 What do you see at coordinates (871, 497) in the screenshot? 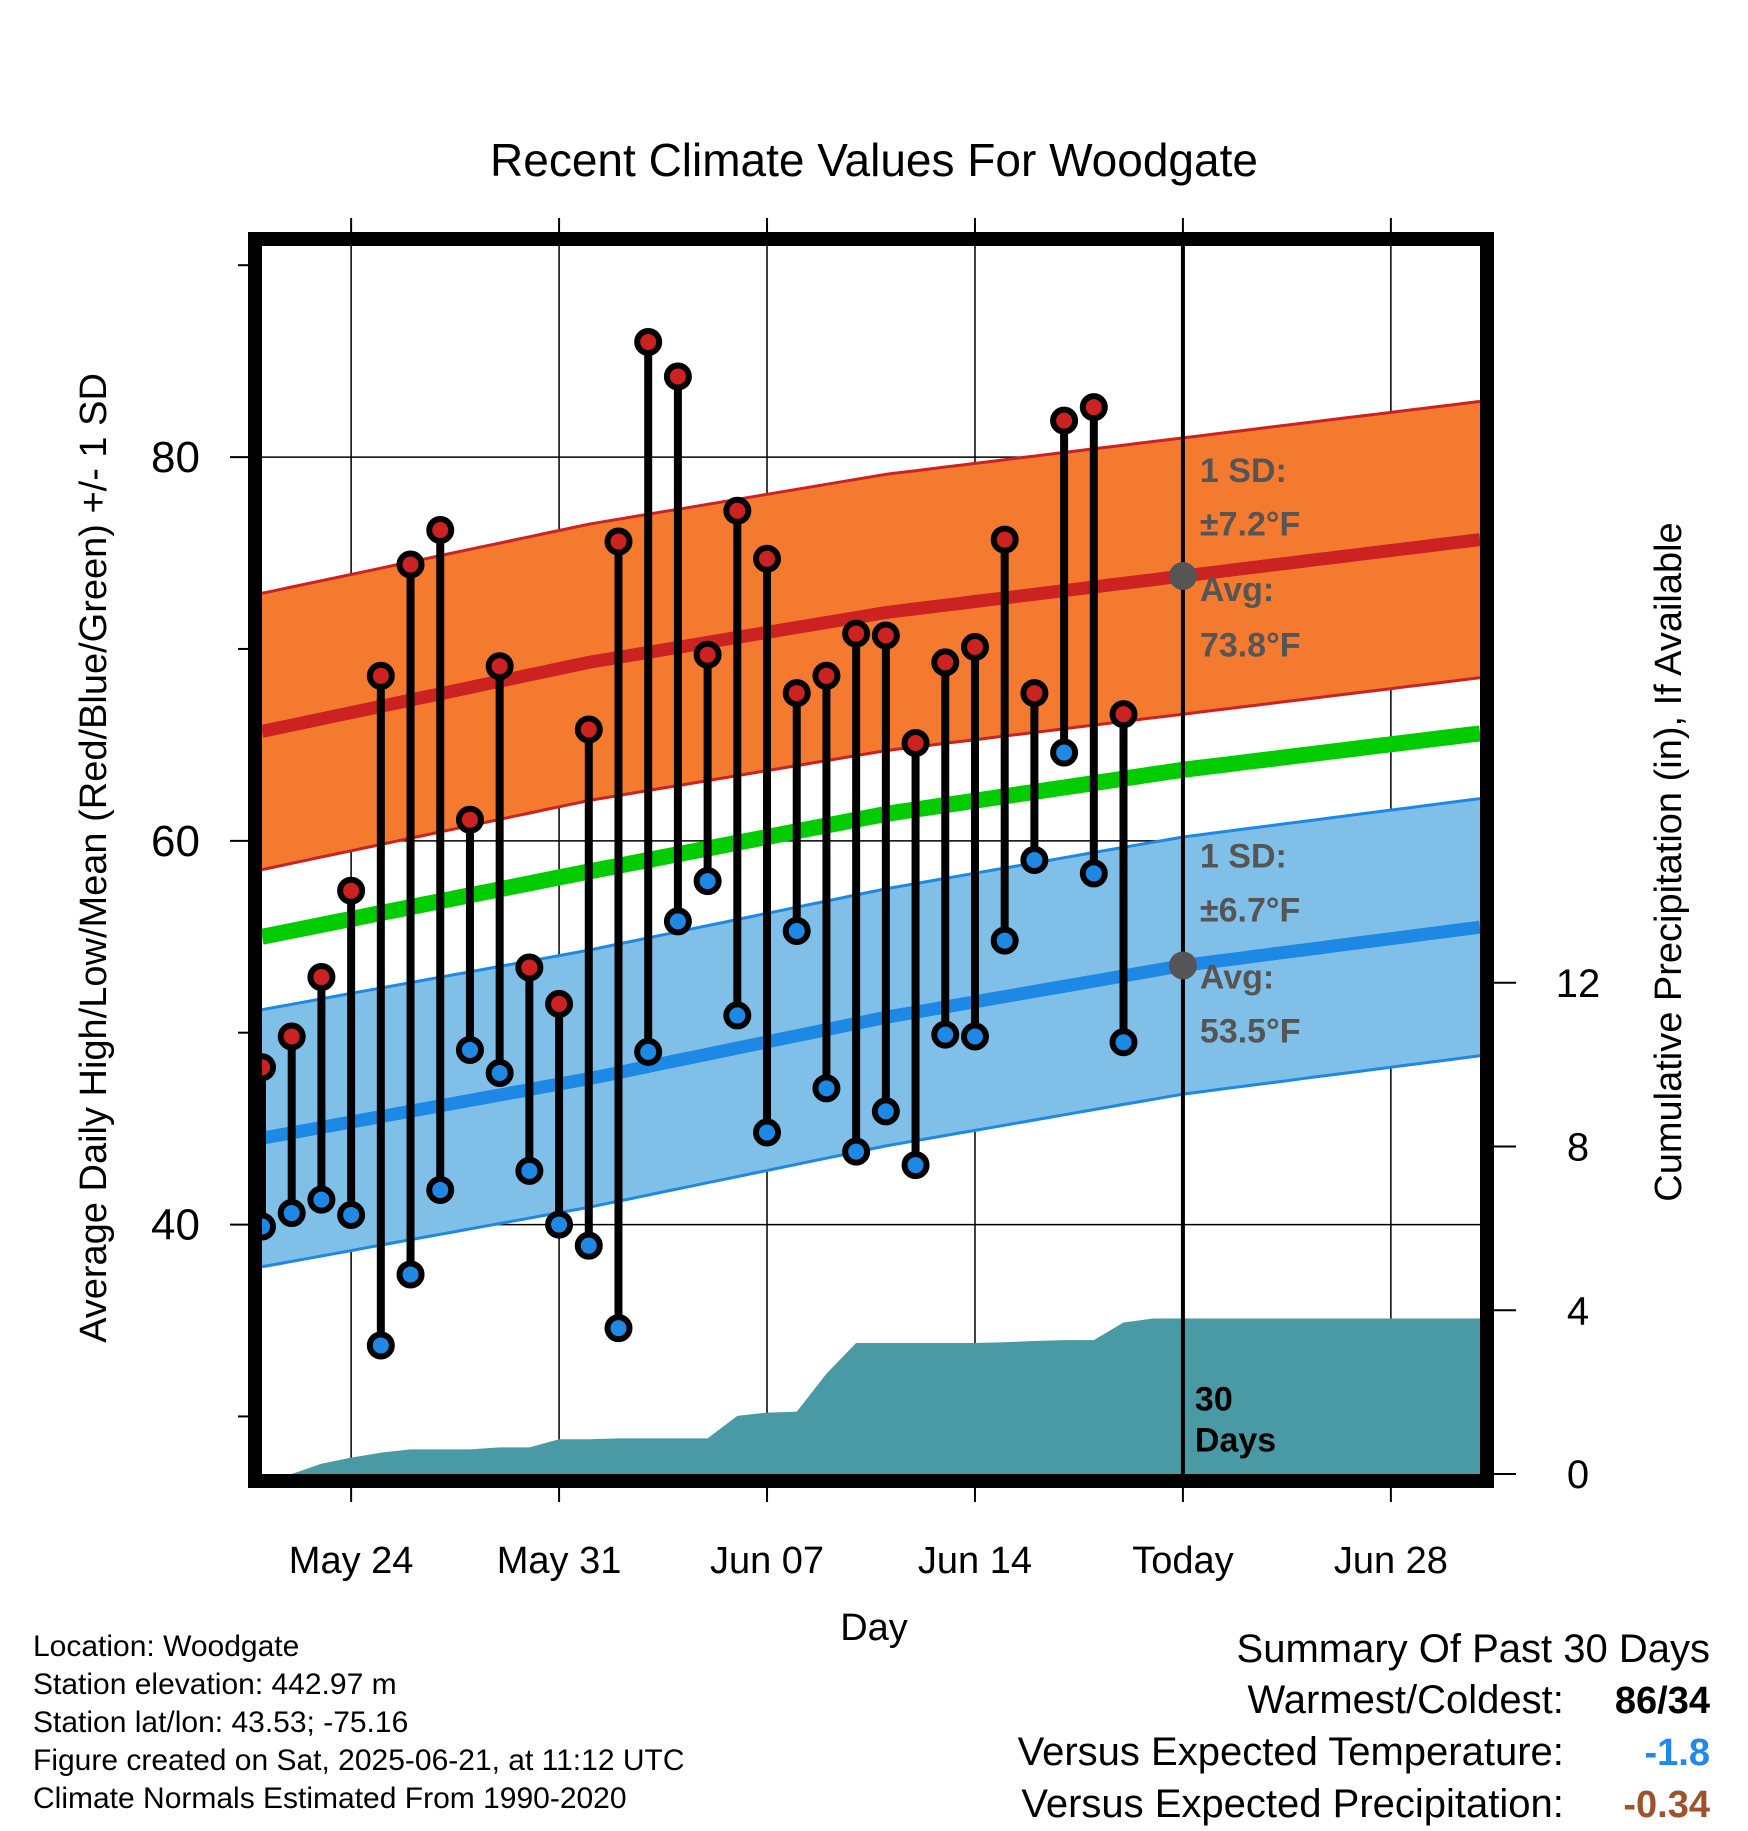
I see `high-sd-upper-line` at bounding box center [871, 497].